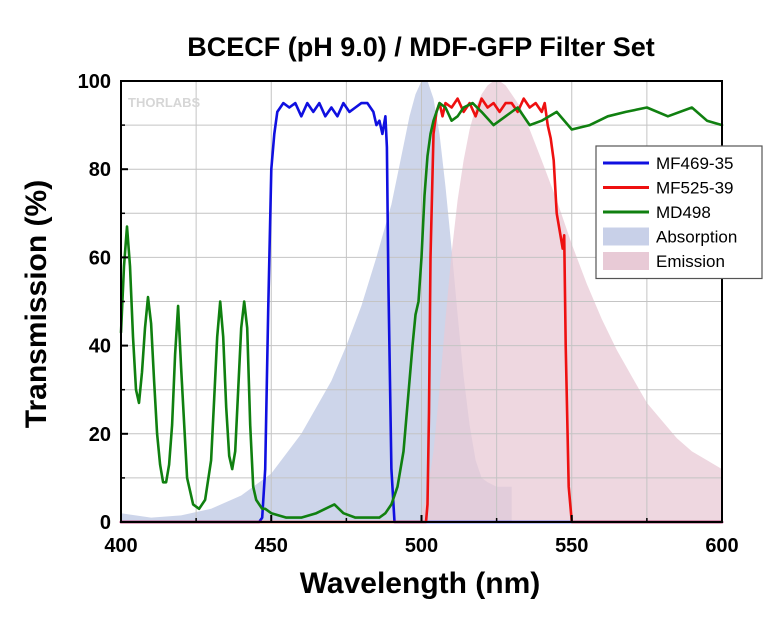  Describe the element at coordinates (271, 546) in the screenshot. I see `x-tick-label: 450` at that location.